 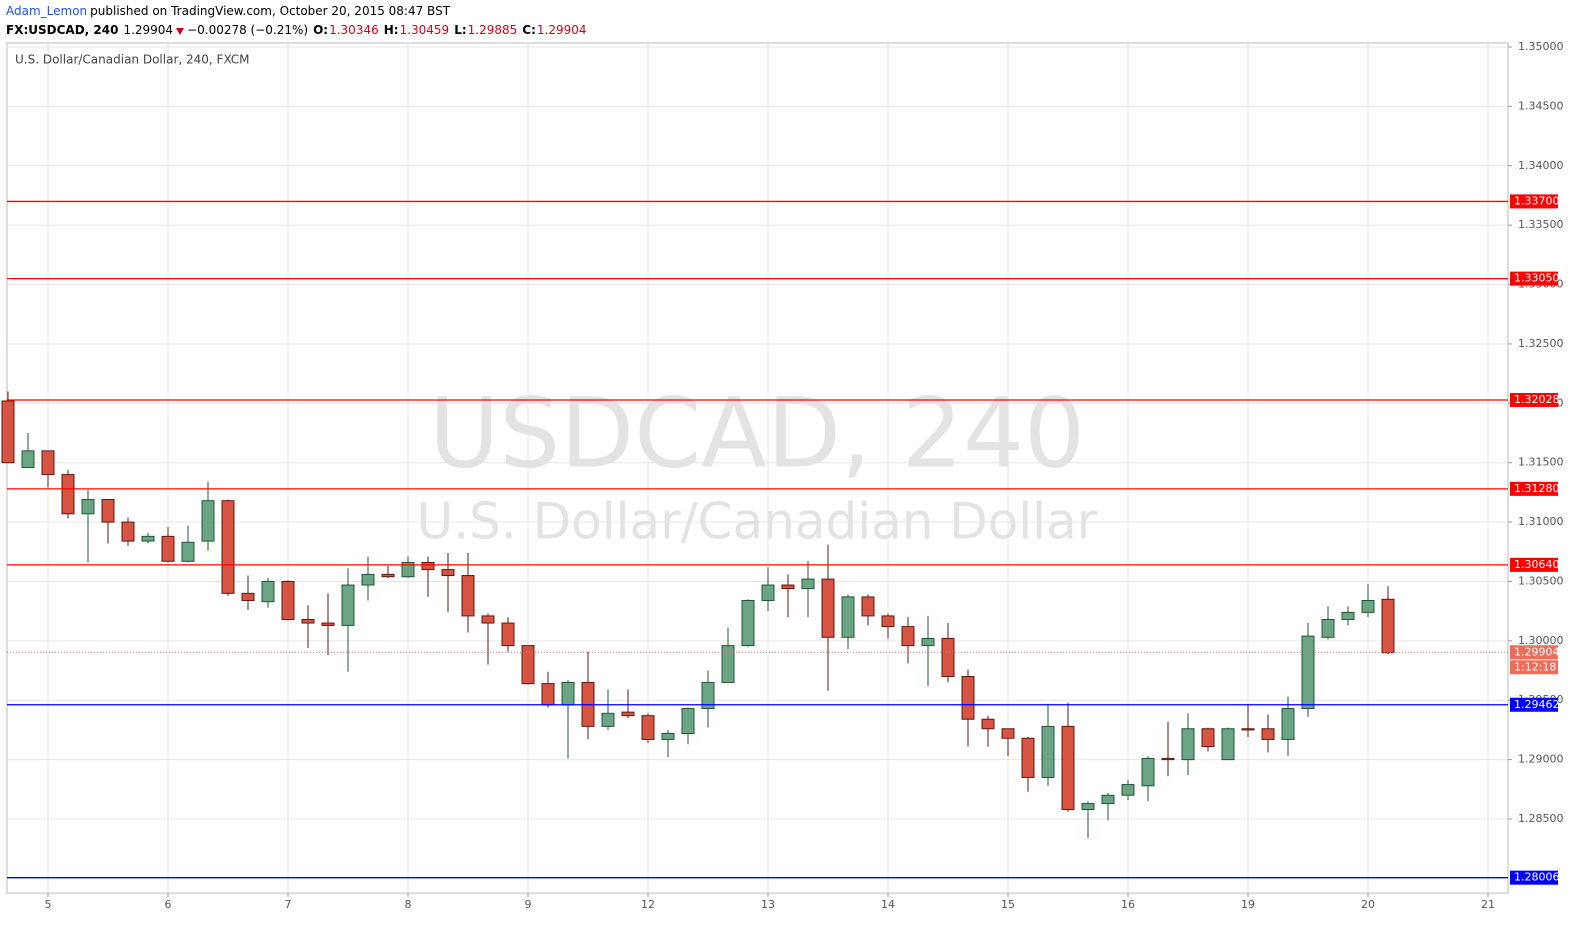 I want to click on x-tick-label: 7, so click(x=288, y=904).